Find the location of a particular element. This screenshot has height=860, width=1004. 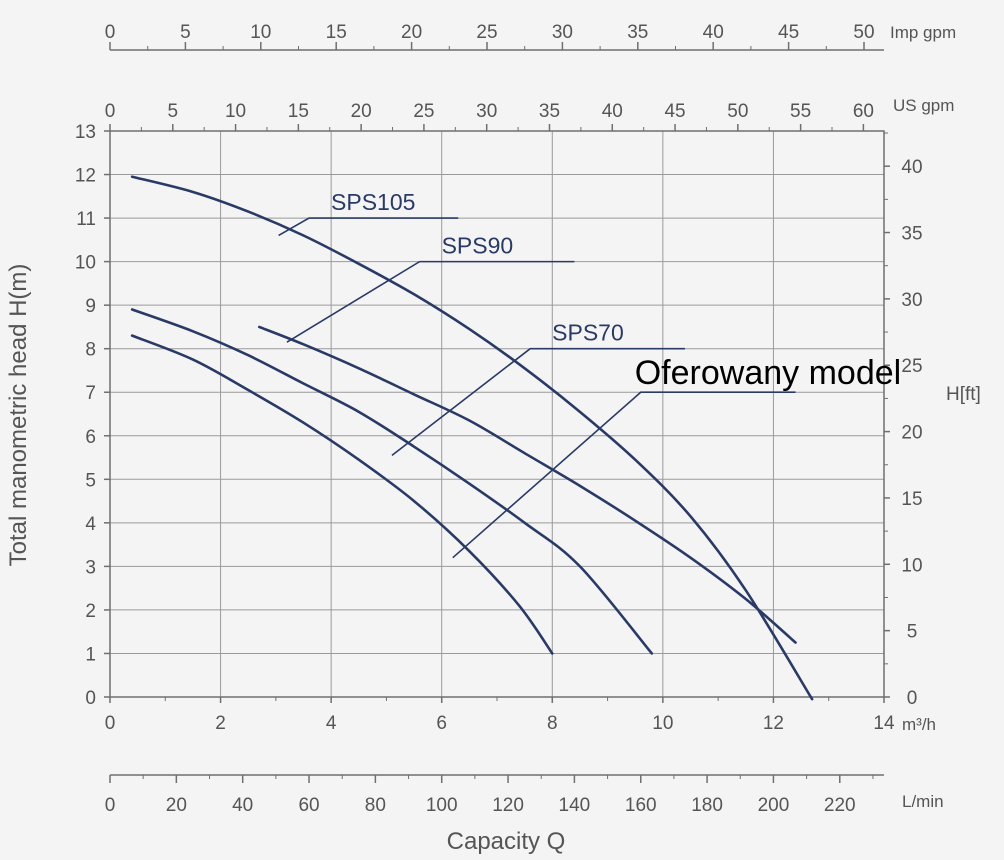

x-tick-label: 14 is located at coordinates (884, 723).